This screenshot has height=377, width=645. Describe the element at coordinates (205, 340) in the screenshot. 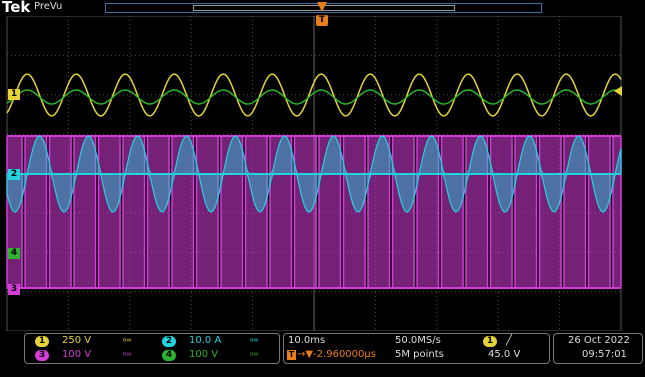

I see `ch2-scale: 10.0 A` at that location.